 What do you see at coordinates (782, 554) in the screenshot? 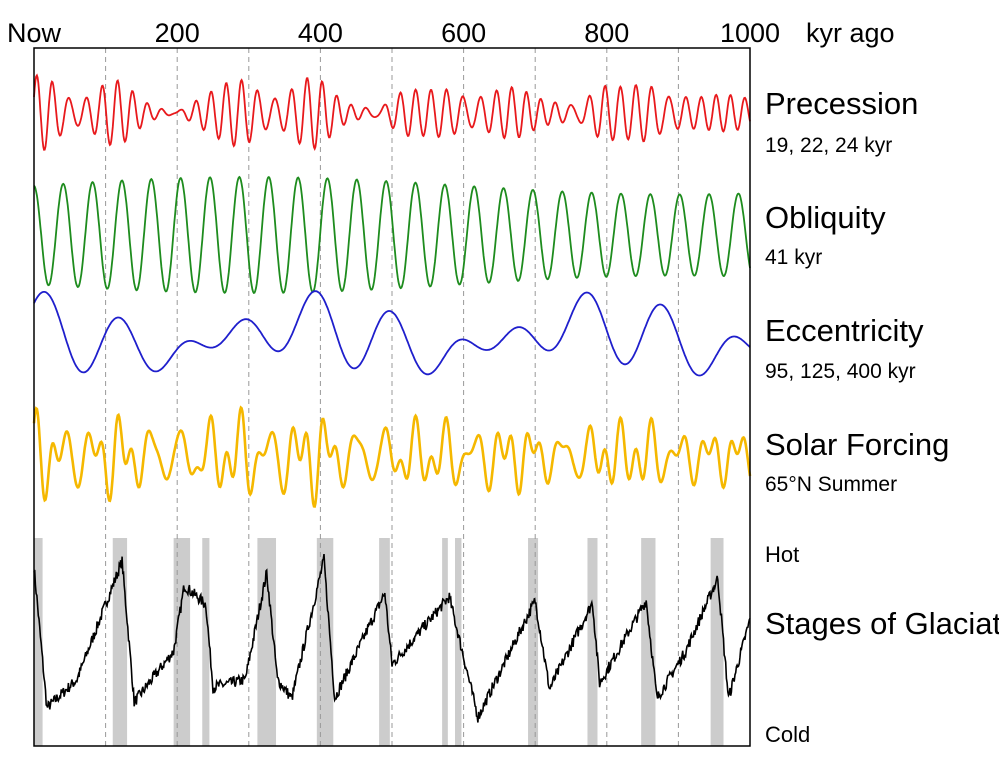
I see `glaciation-hot-label: Hot` at bounding box center [782, 554].